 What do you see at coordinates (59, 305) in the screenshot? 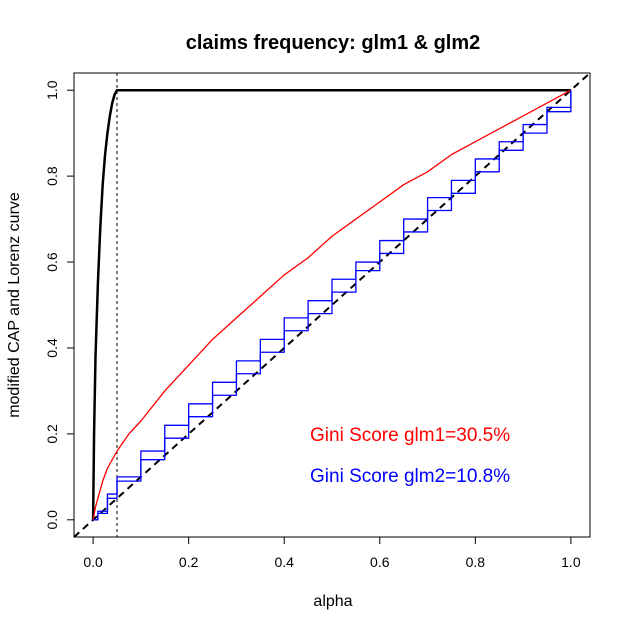
I see `y-axis: 0.0 0.2 0.4 0.6 0.8 1.0` at bounding box center [59, 305].